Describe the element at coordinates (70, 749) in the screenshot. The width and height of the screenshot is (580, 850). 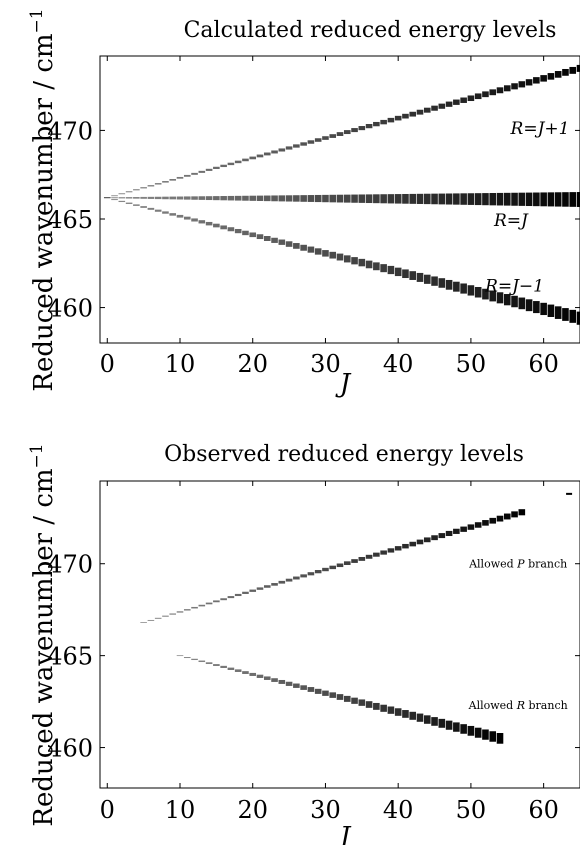
I see `y-tick-label: 460` at that location.